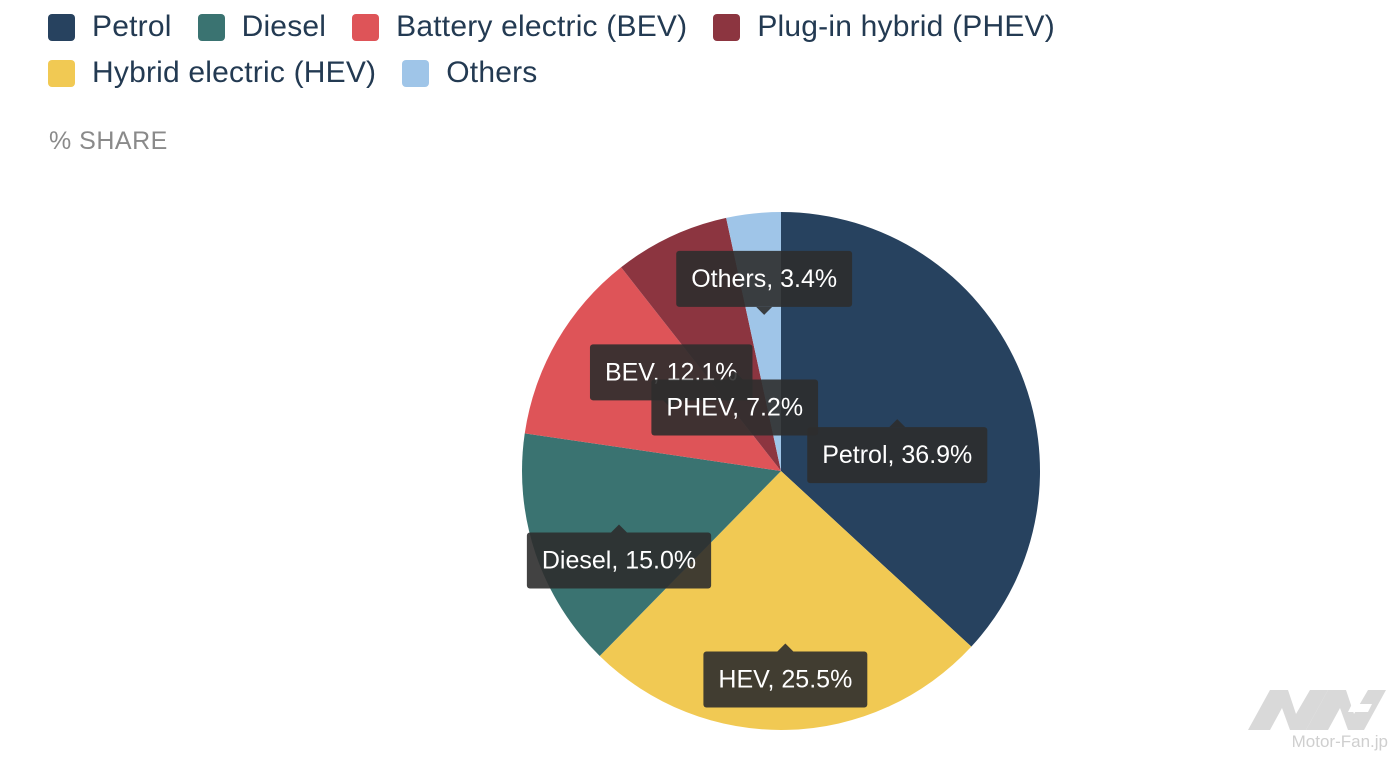  I want to click on watermark-text: Motor-Fan.jp, so click(1339, 741).